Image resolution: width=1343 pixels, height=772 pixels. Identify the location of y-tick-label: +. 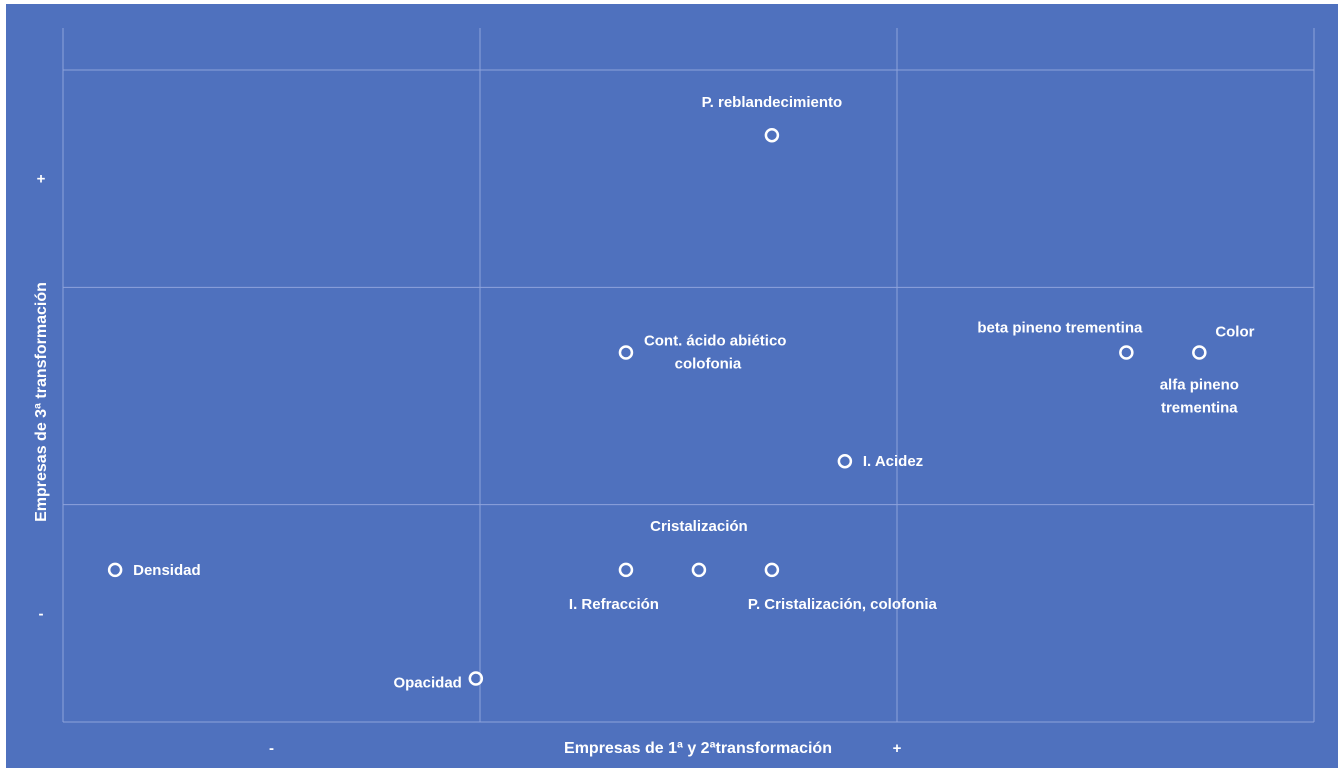
(41, 179).